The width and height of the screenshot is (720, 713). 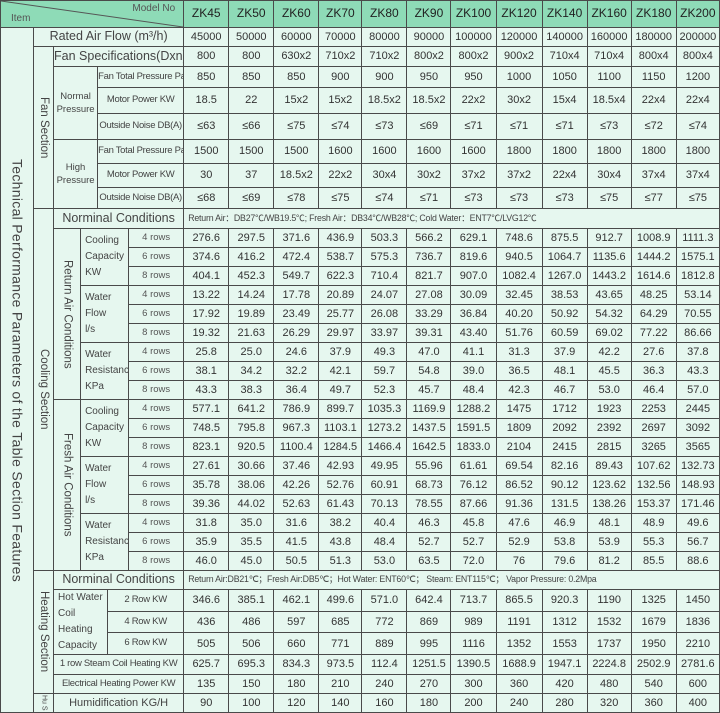 I want to click on value-cell: 1950, so click(x=653, y=643).